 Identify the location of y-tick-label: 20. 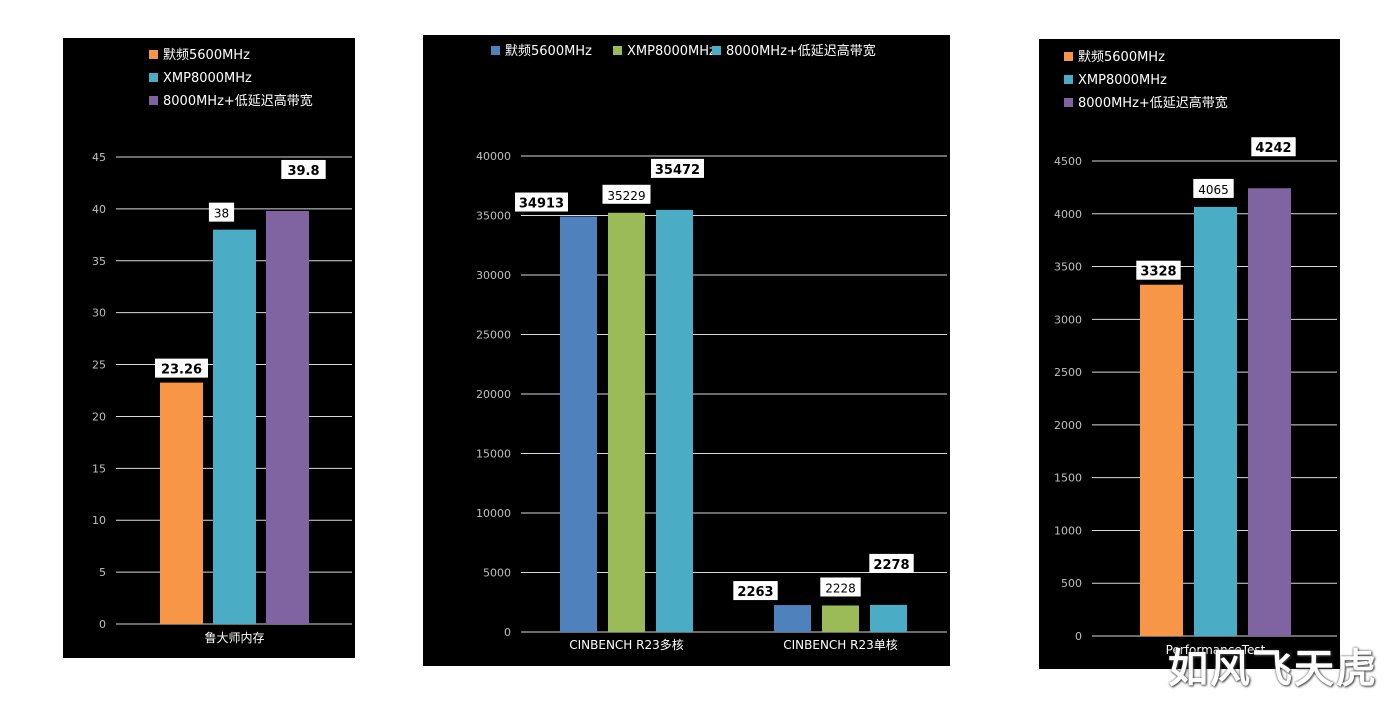
(99, 416).